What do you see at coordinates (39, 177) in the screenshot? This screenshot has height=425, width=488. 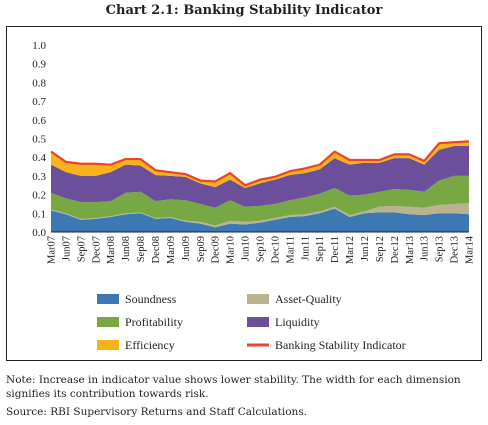 I see `y-tick-label: 0.3` at bounding box center [39, 177].